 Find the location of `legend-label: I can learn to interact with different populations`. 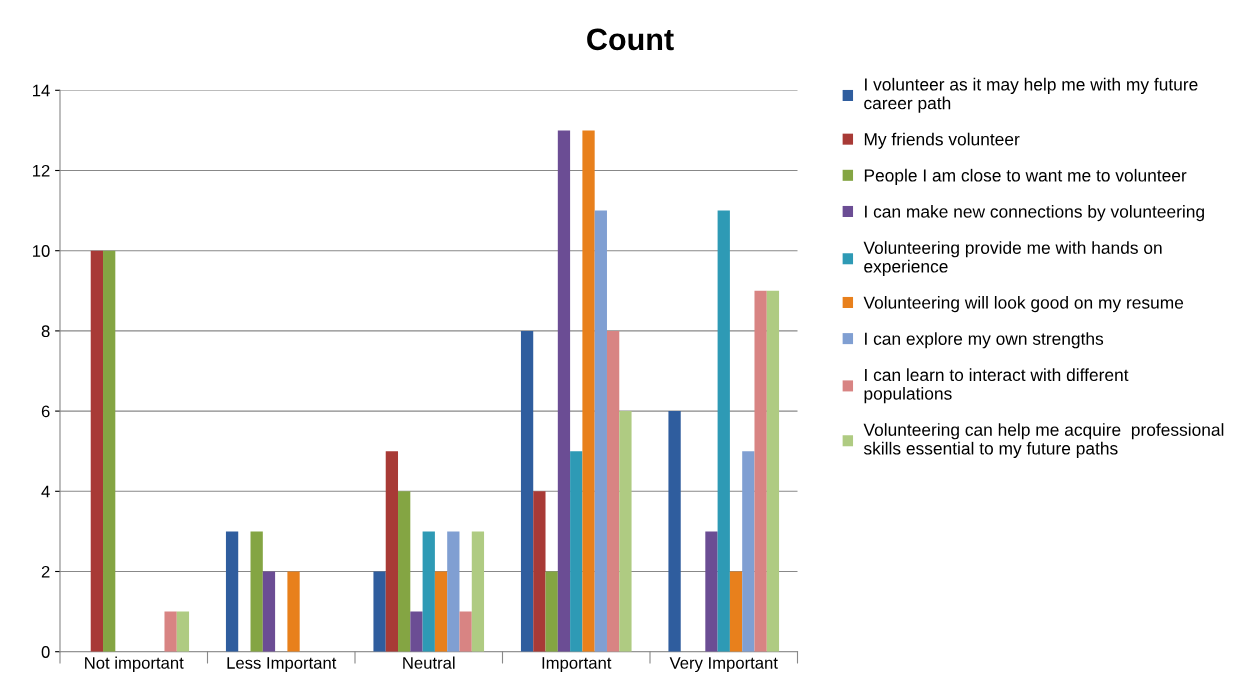

legend-label: I can learn to interact with different populations is located at coordinates (996, 386).